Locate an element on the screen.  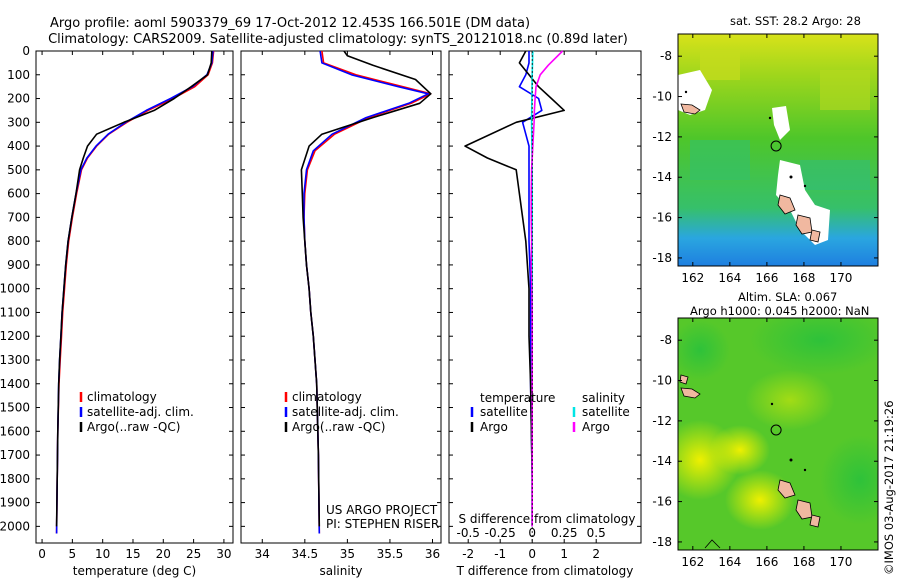
map-y-tick-label: -16 is located at coordinates (662, 502).